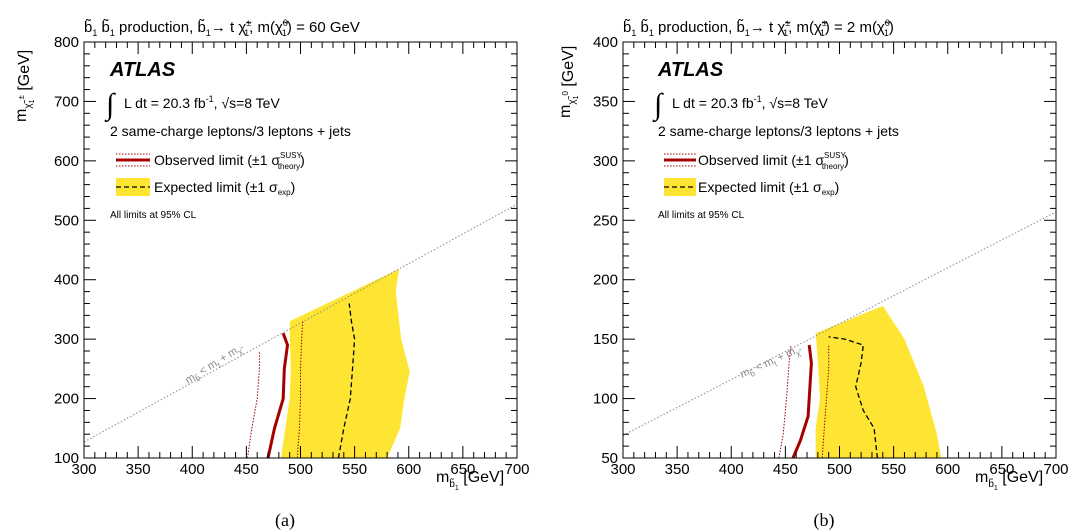  I want to click on y-tick-label: 350, so click(605, 101).